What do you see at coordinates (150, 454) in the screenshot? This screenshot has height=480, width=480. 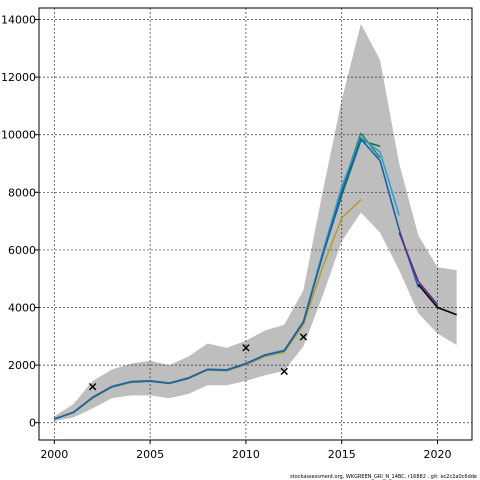 I see `x-tick-label-2005: 2005` at bounding box center [150, 454].